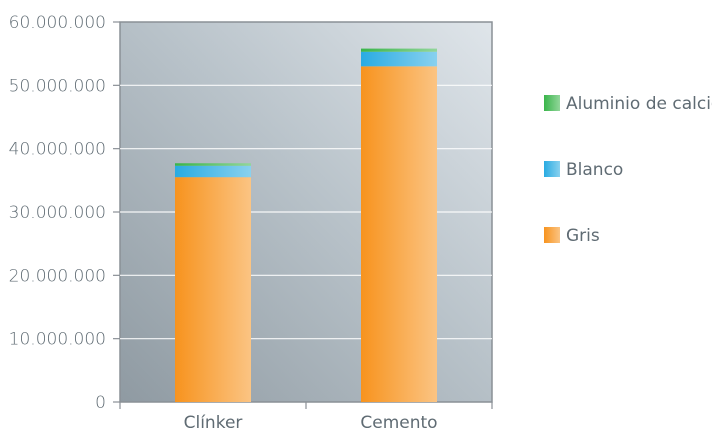 The width and height of the screenshot is (712, 431). Describe the element at coordinates (100, 403) in the screenshot. I see `y-tick-label: 0` at that location.